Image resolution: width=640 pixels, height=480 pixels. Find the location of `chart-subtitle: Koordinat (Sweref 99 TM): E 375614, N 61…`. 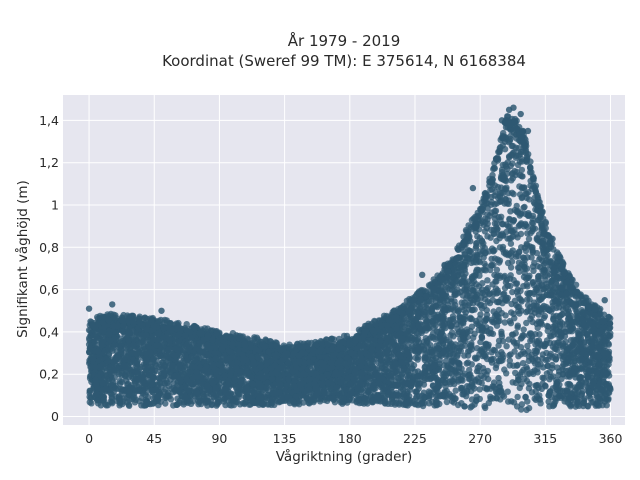

chart-subtitle: Koordinat (Sweref 99 TM): E 375614, N 61… is located at coordinates (344, 61).